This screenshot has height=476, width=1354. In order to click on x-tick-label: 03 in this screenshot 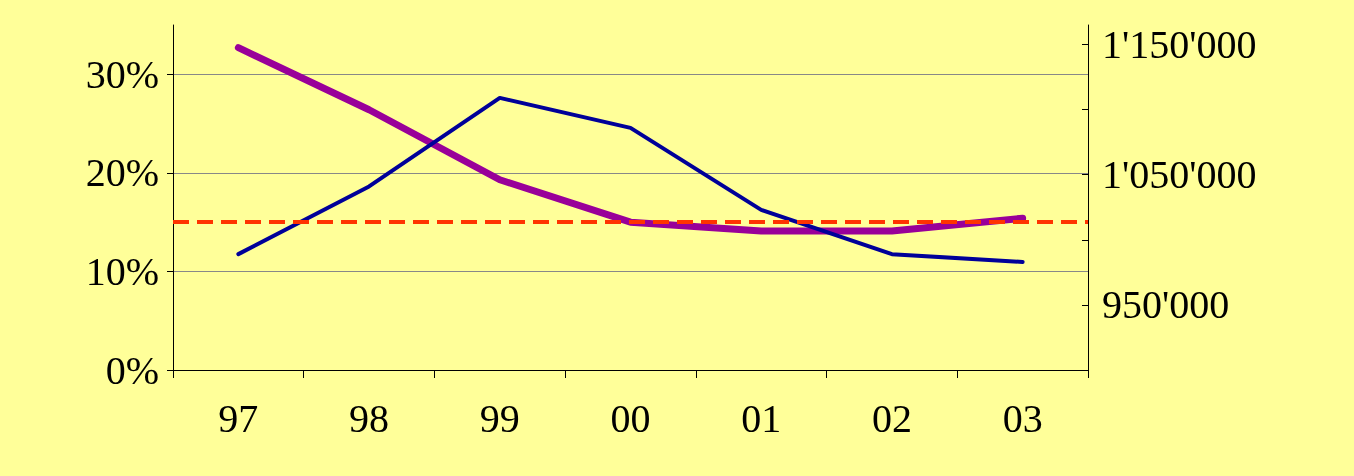, I will do `click(1022, 418)`.